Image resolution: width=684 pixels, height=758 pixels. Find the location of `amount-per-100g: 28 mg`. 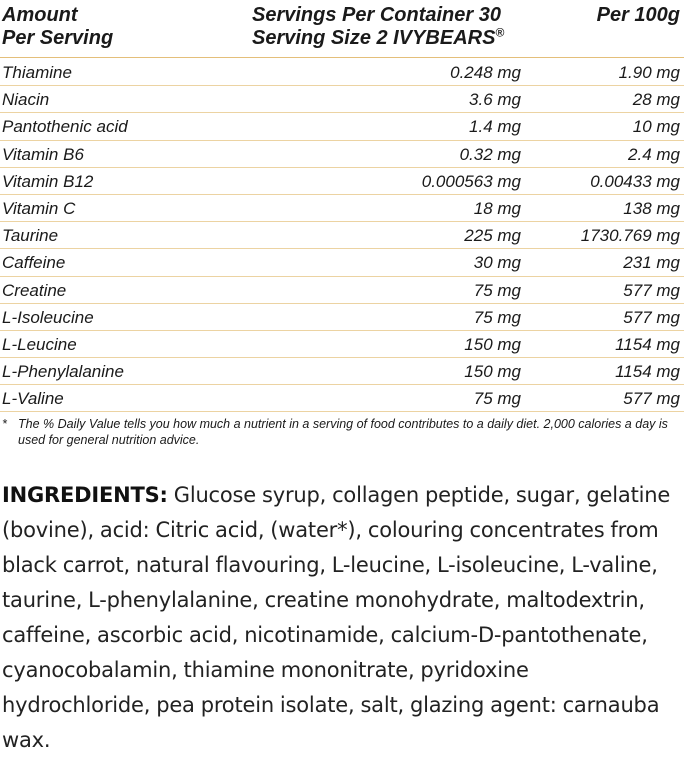

amount-per-100g: 28 mg is located at coordinates (656, 100).